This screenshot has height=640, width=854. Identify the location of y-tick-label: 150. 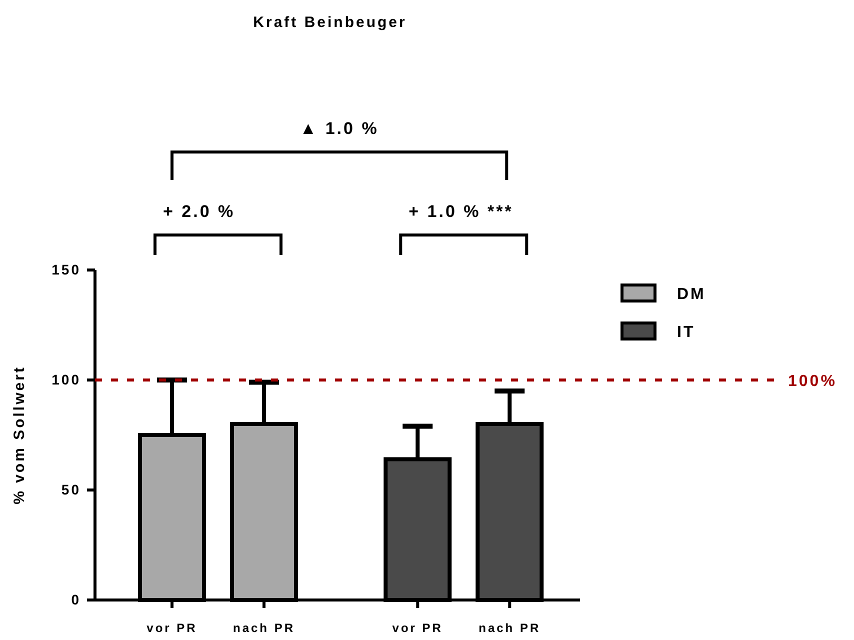
(66, 269).